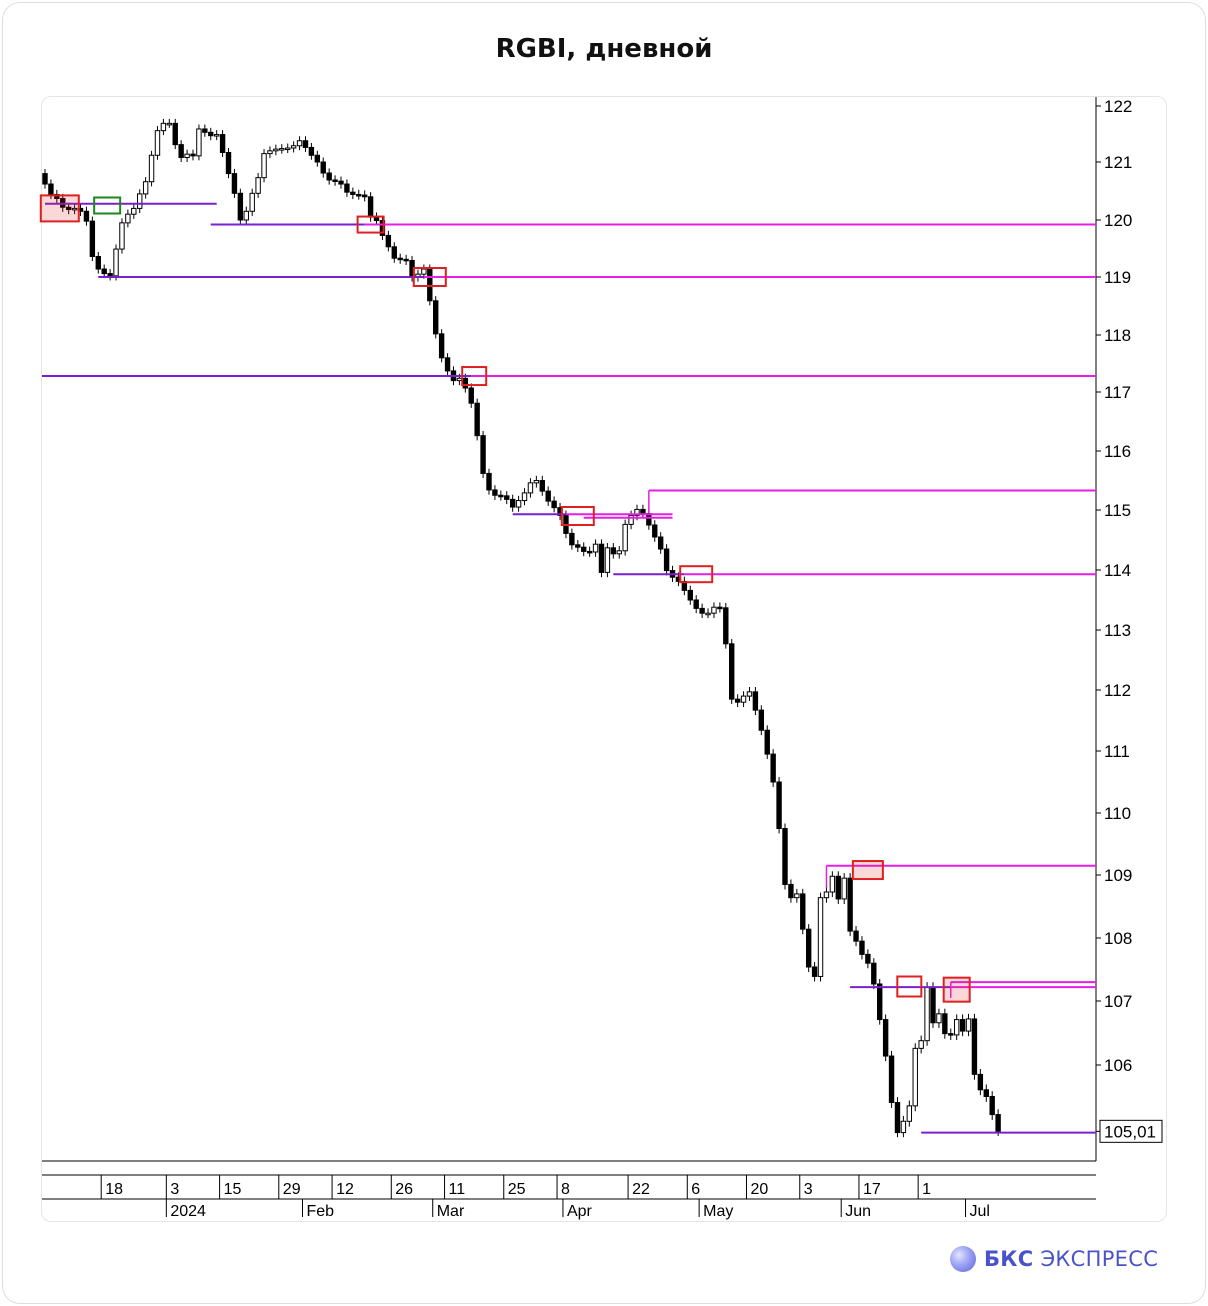 The height and width of the screenshot is (1306, 1208). I want to click on x-tick-label: 3, so click(174, 1189).